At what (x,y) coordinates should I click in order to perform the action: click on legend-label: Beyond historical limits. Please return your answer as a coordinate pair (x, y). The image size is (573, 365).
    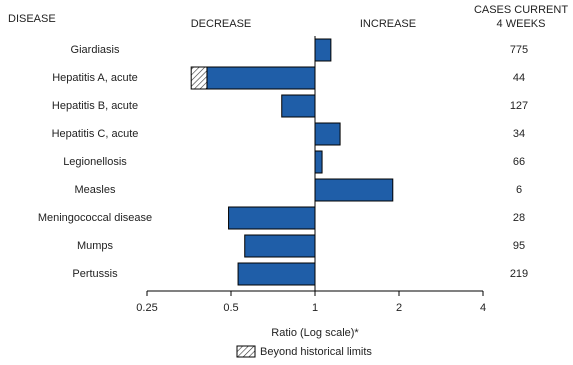
    Looking at the image, I should click on (316, 352).